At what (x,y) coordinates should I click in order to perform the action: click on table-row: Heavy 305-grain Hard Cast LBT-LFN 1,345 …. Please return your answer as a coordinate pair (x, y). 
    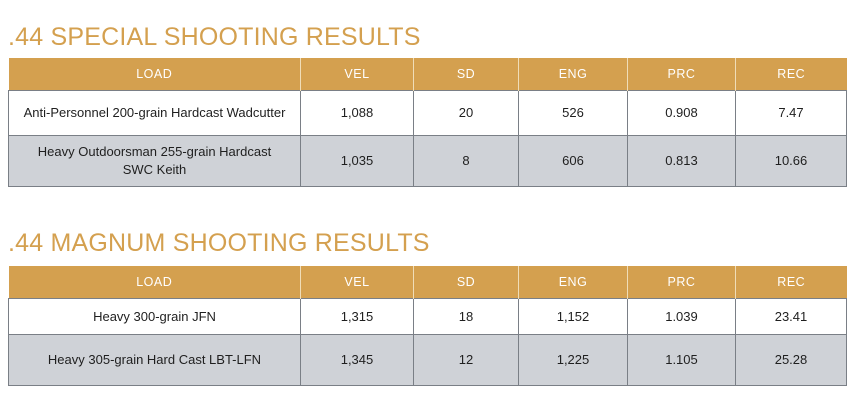
    Looking at the image, I should click on (427, 360).